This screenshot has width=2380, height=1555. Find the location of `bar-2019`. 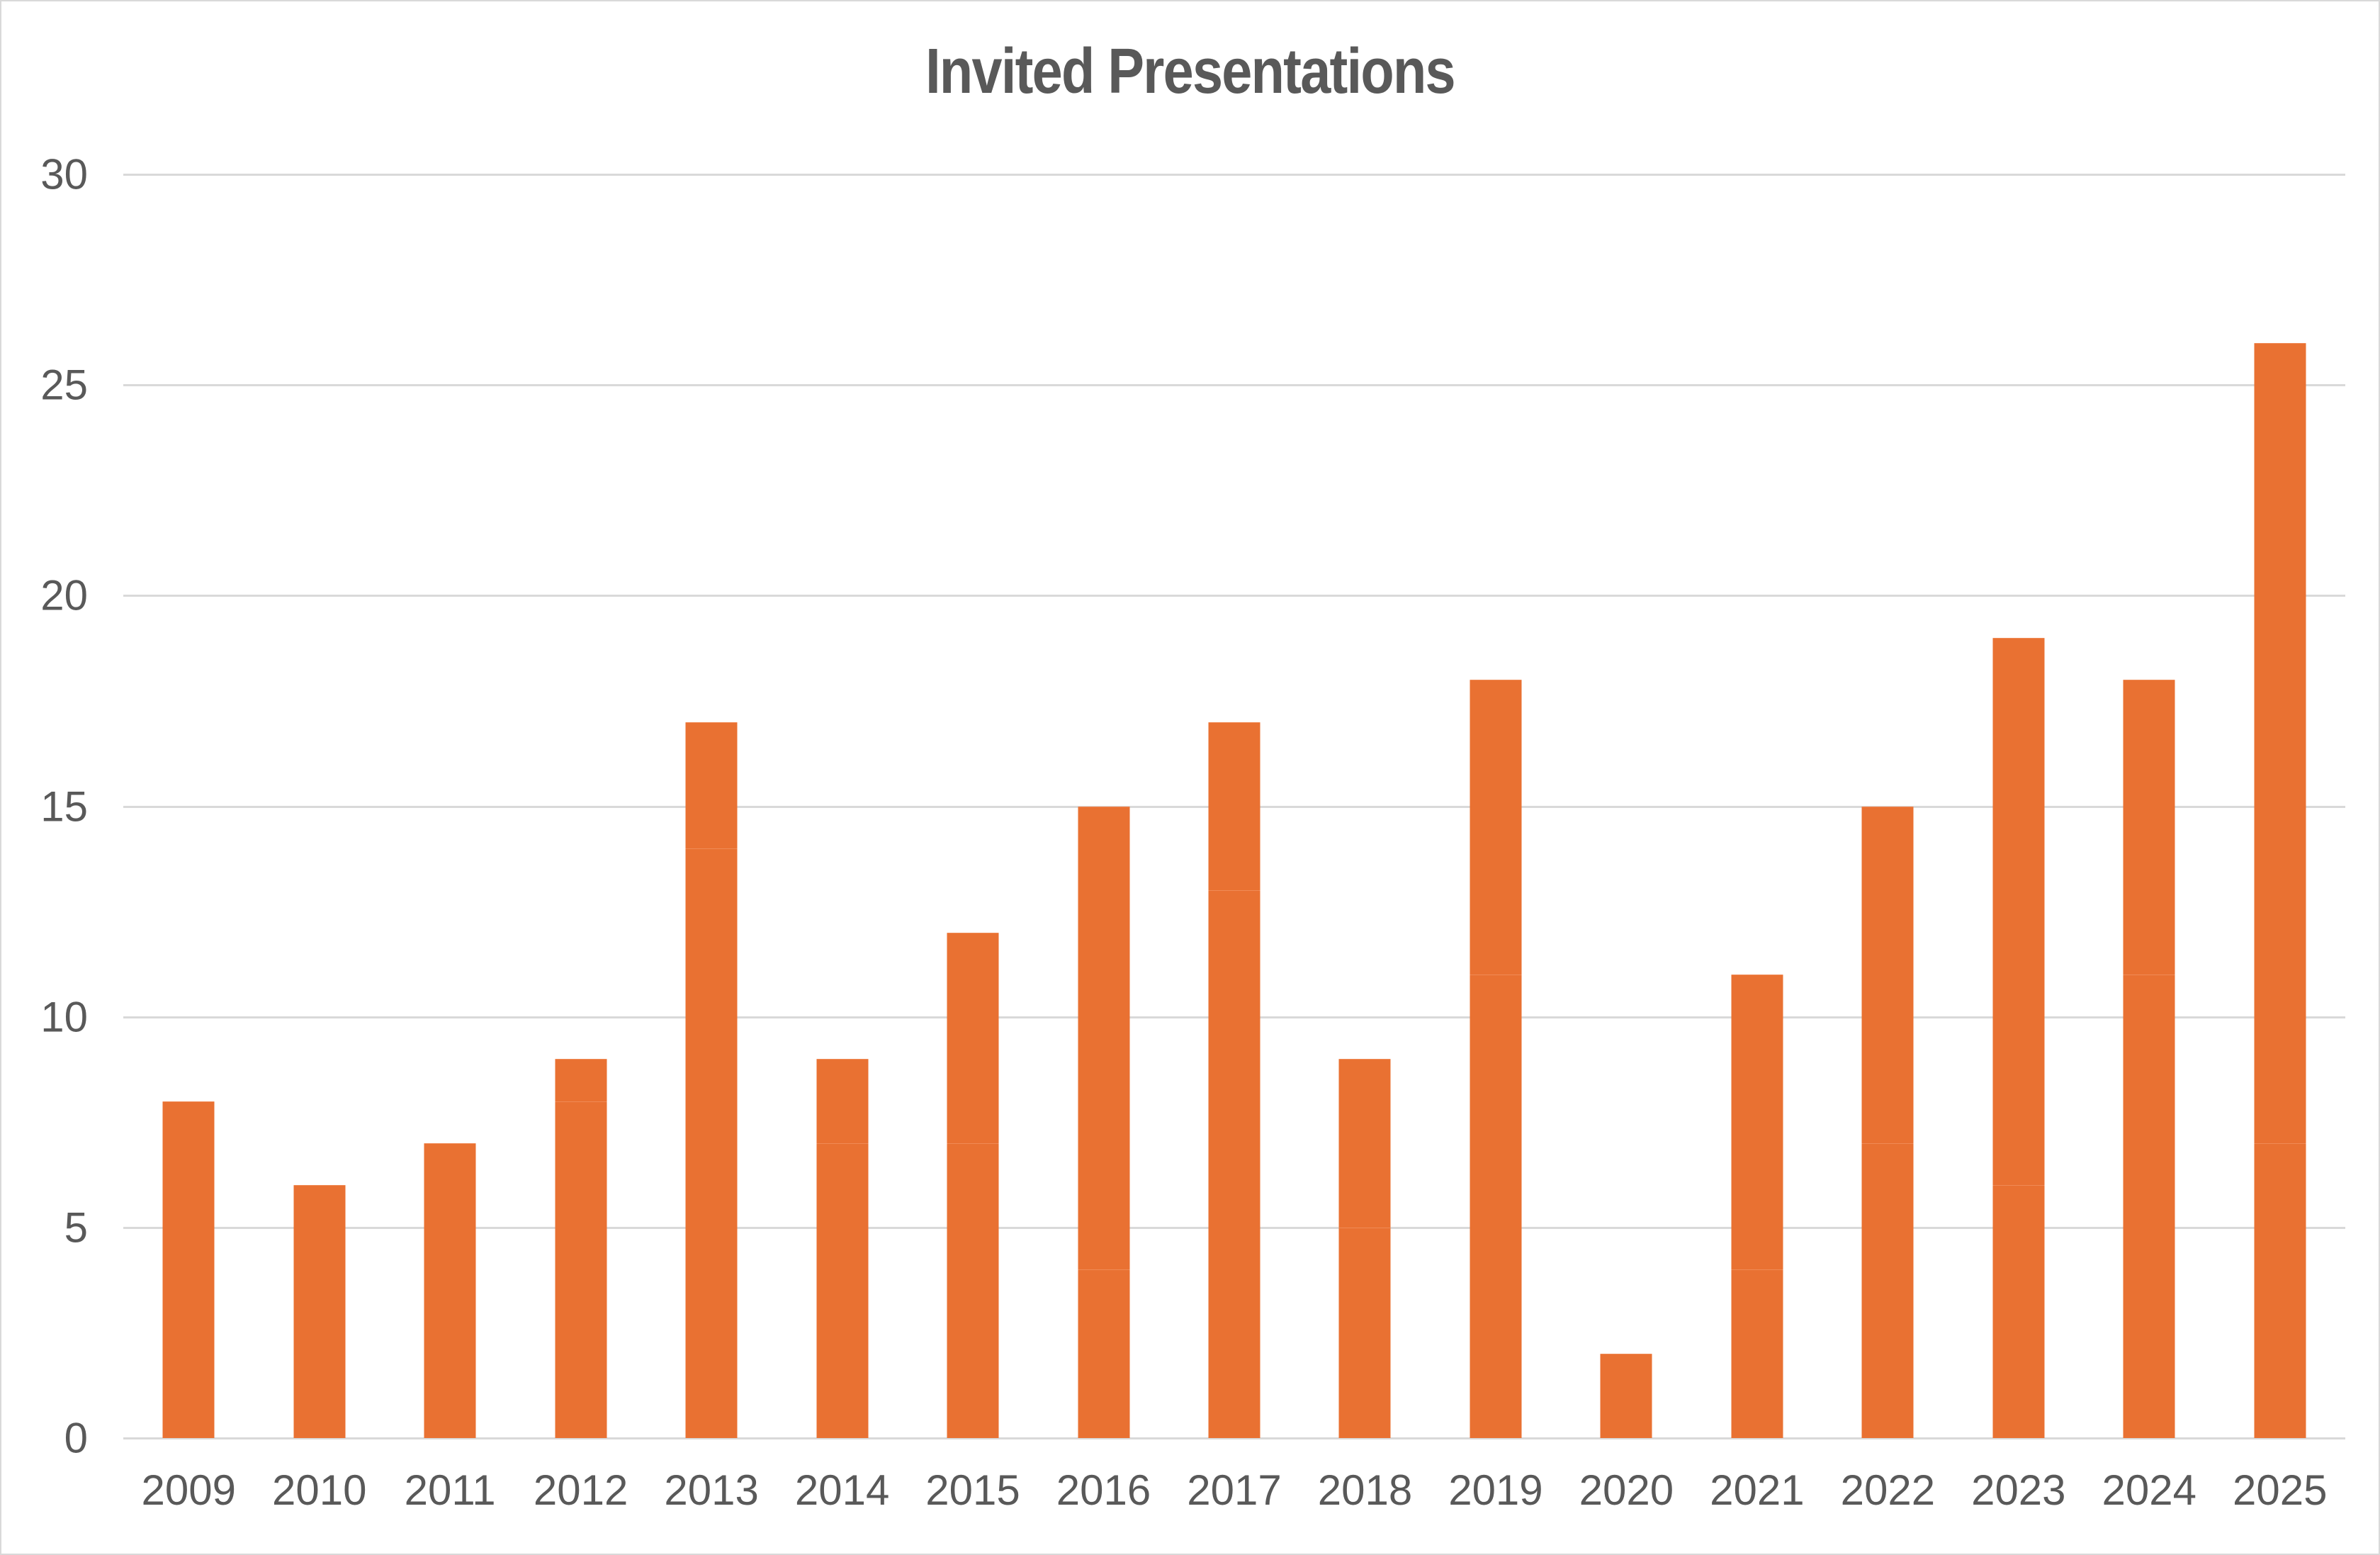

bar-2019 is located at coordinates (1496, 806).